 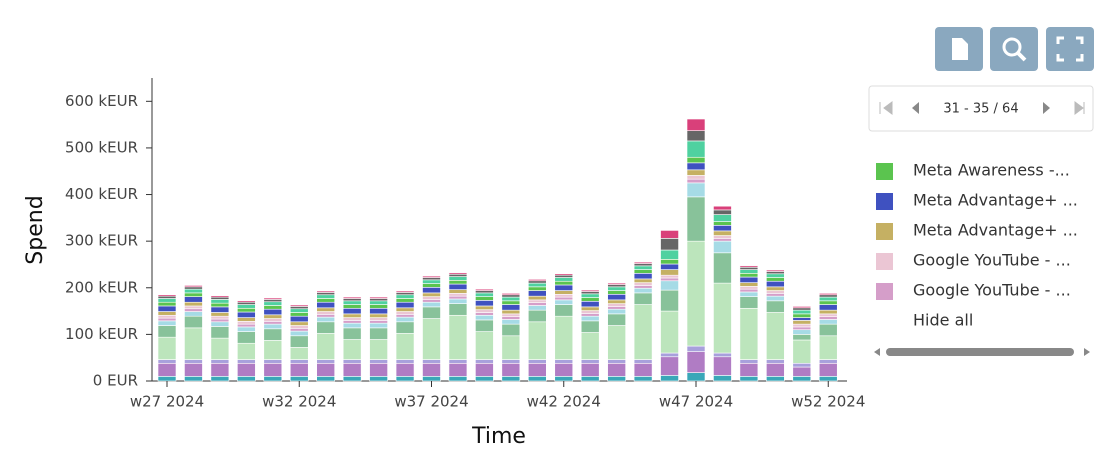 I want to click on pager-next, so click(x=1046, y=108).